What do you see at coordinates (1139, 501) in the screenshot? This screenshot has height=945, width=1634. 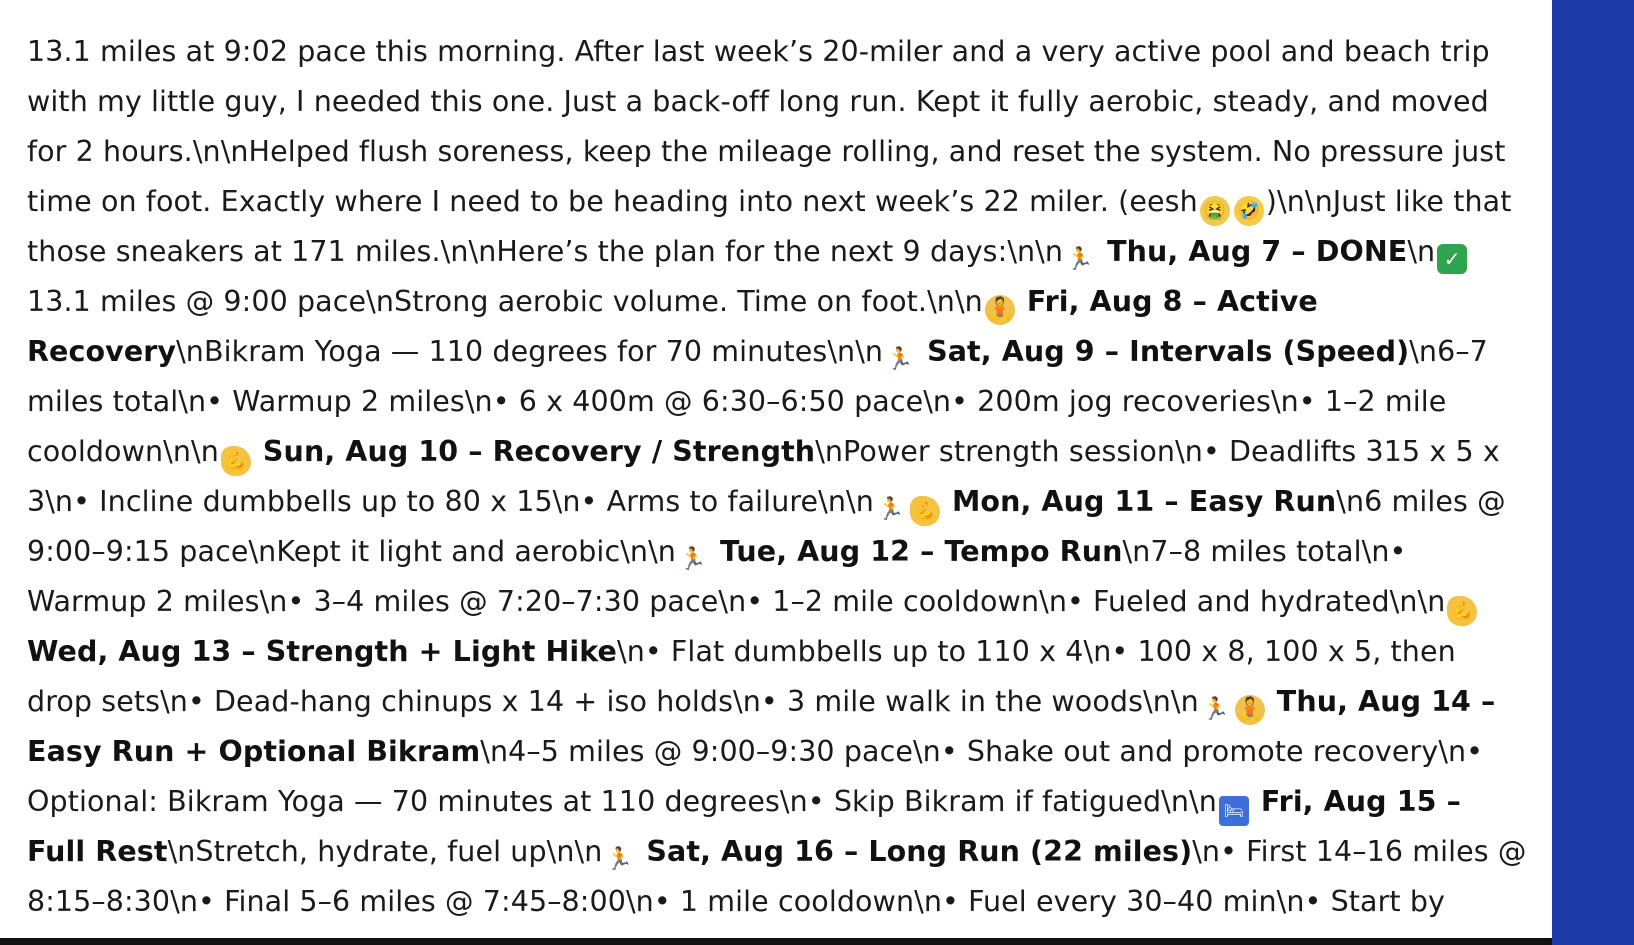 I see `day-heading: Mon, Aug 11 – Easy Run` at bounding box center [1139, 501].